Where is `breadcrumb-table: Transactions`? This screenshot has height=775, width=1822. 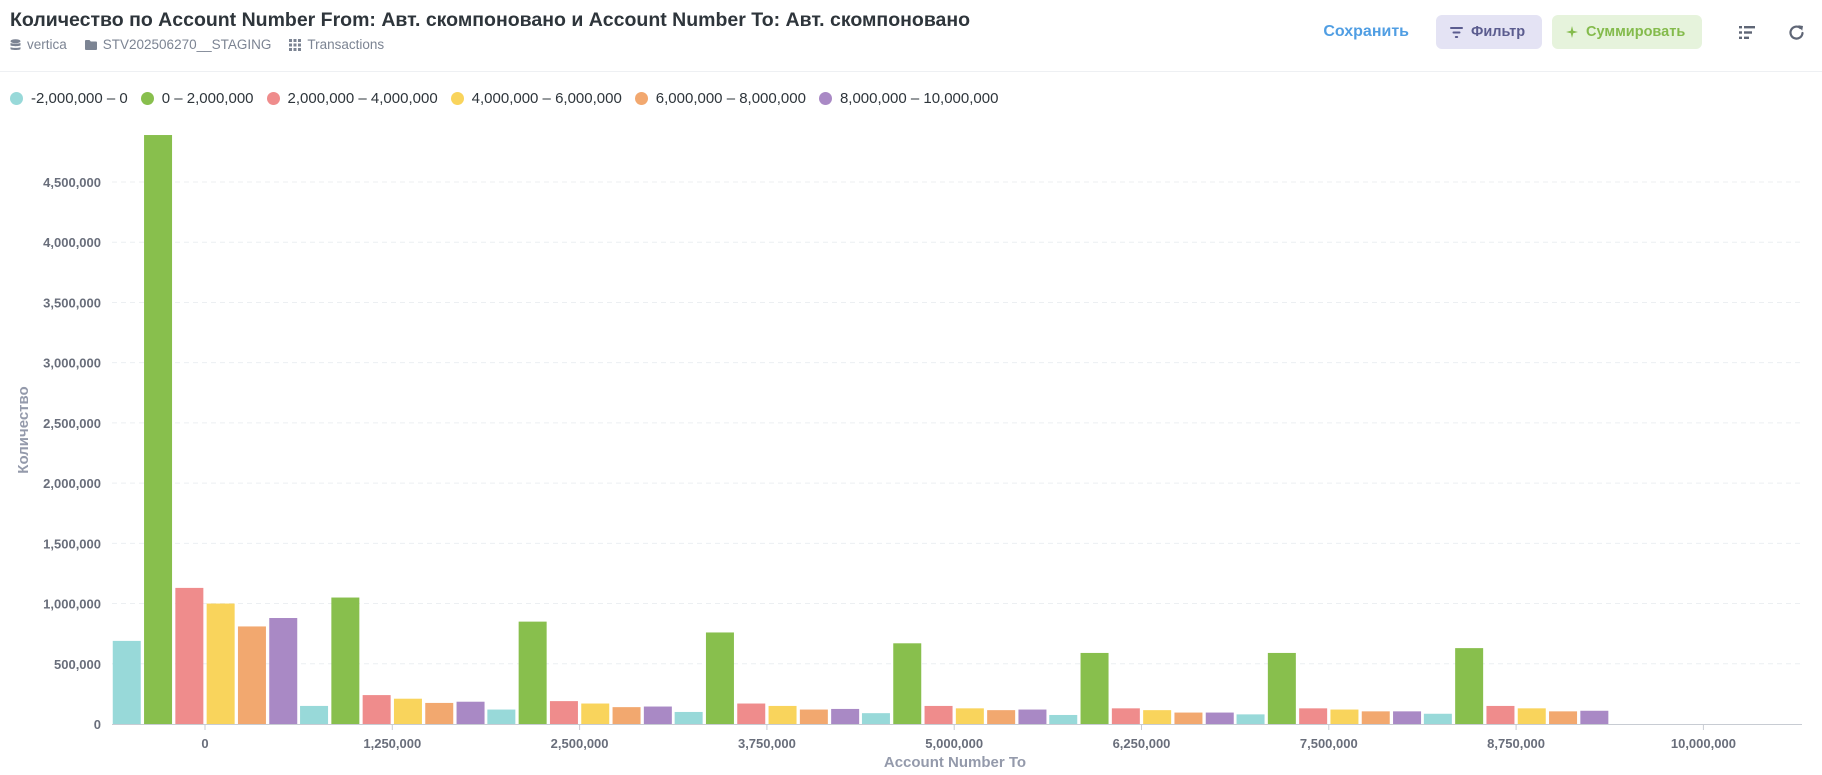
breadcrumb-table: Transactions is located at coordinates (336, 44).